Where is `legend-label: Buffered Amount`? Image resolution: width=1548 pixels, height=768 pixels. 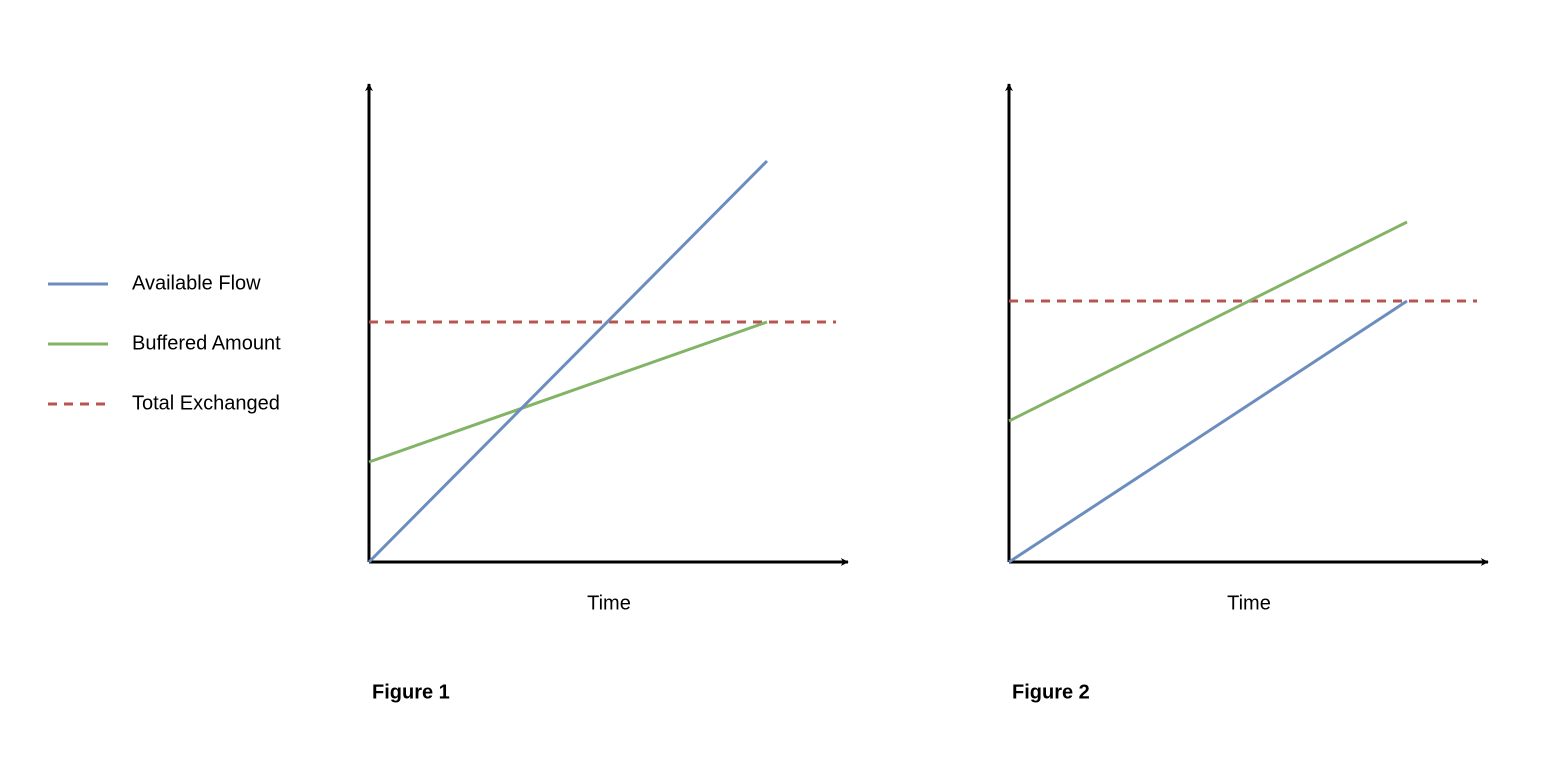
legend-label: Buffered Amount is located at coordinates (206, 343).